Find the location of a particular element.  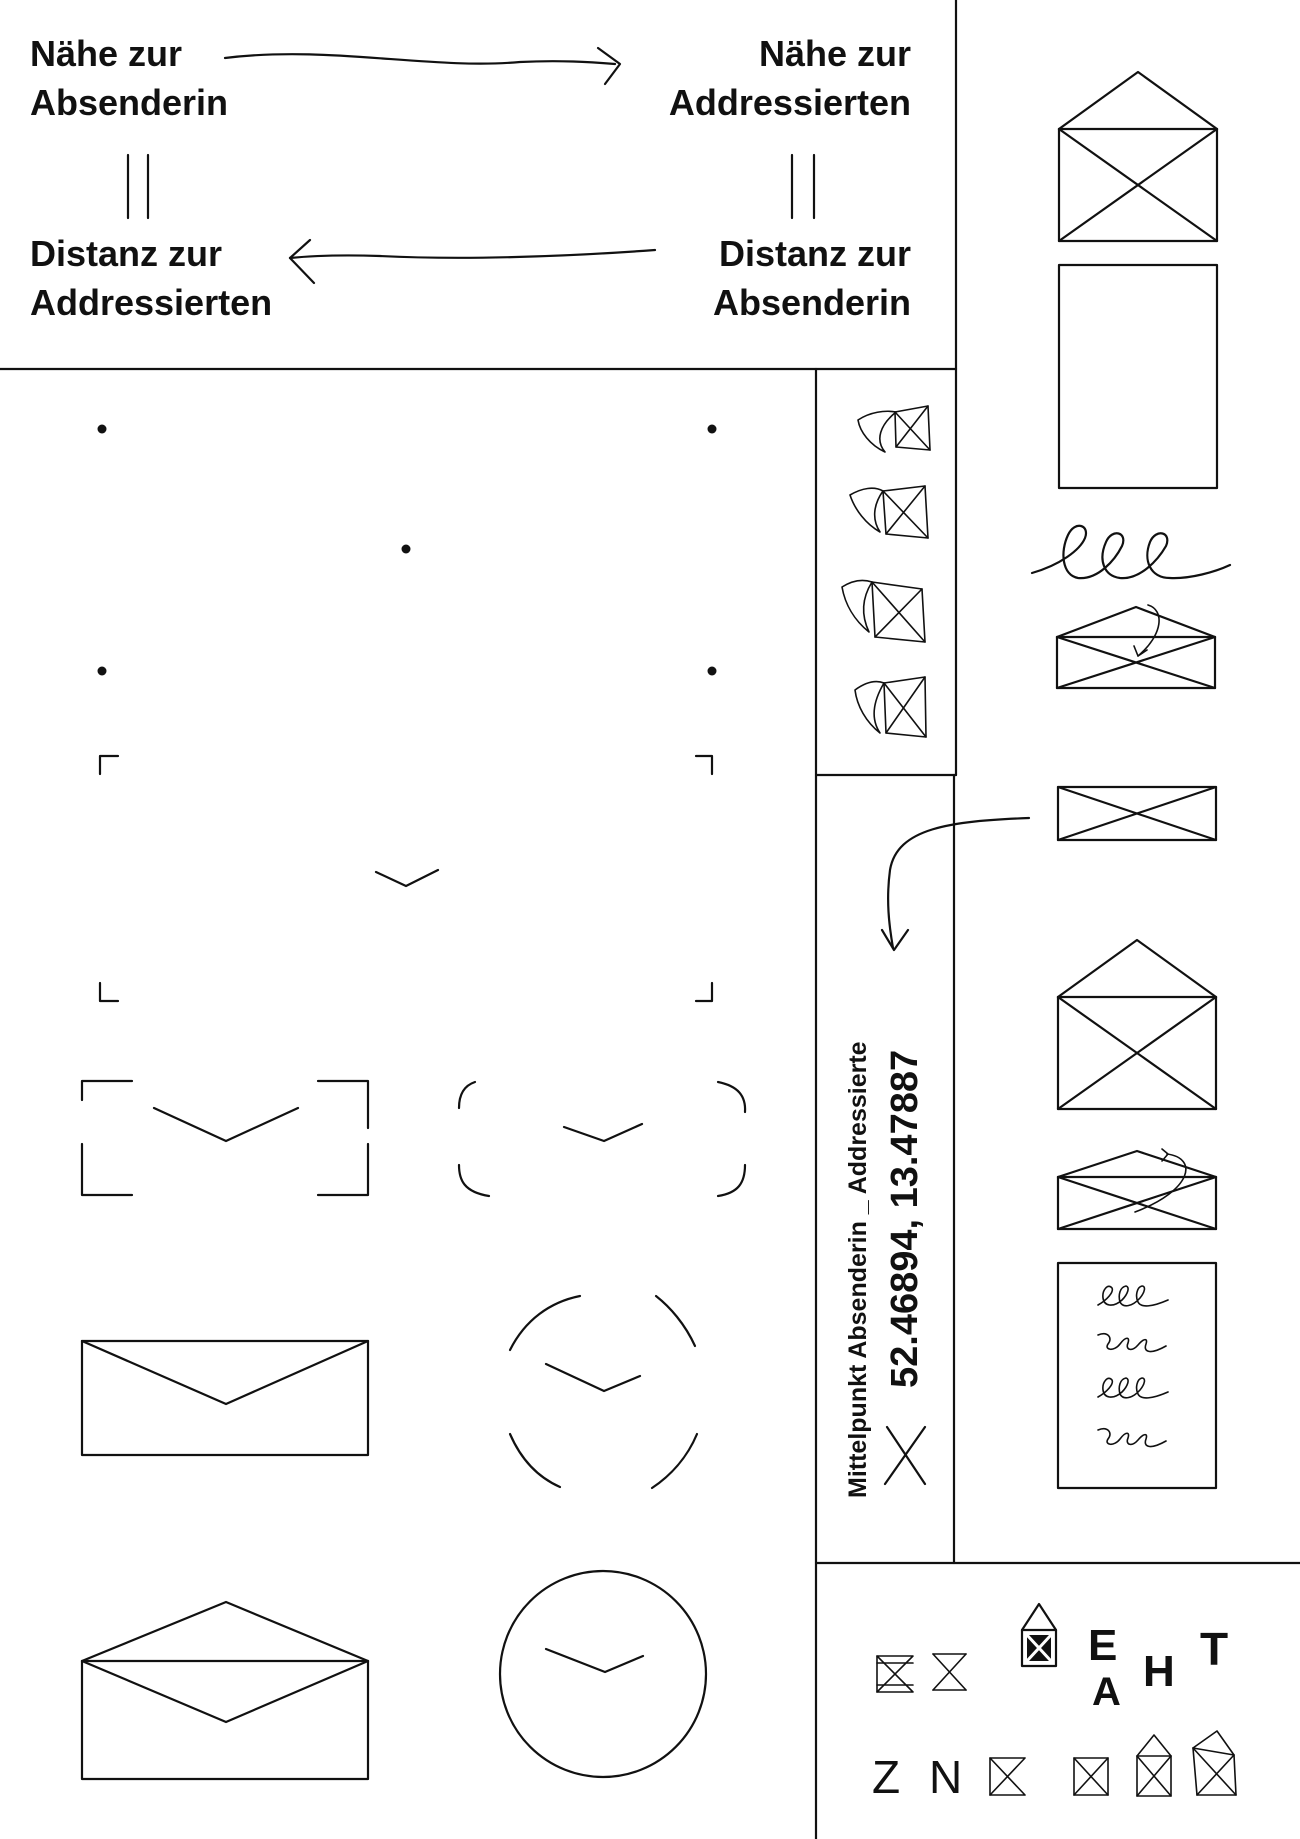

label-bottom-right: Distanz zur Absenderin is located at coordinates (811, 278).